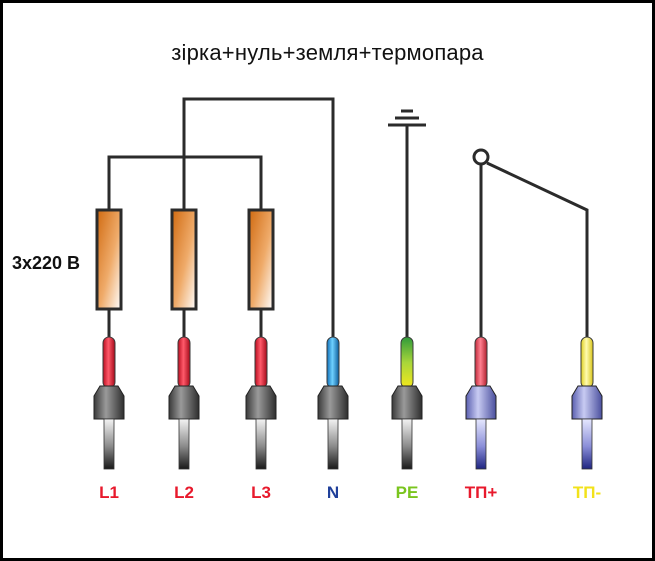  I want to click on terminal-l3-pin, so click(261, 444).